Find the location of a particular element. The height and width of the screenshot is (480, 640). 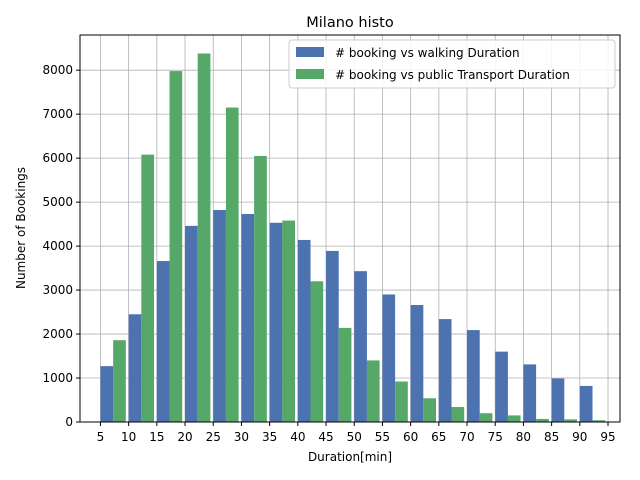

x-tick-label: 30 is located at coordinates (241, 437).